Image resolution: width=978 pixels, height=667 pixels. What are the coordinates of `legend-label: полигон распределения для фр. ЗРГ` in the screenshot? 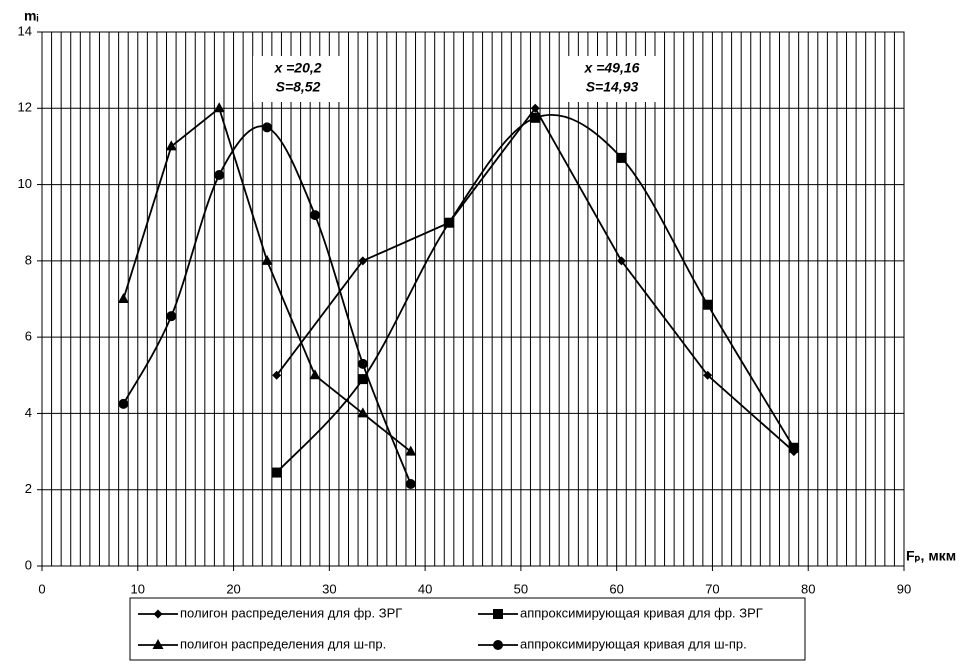 It's located at (291, 612).